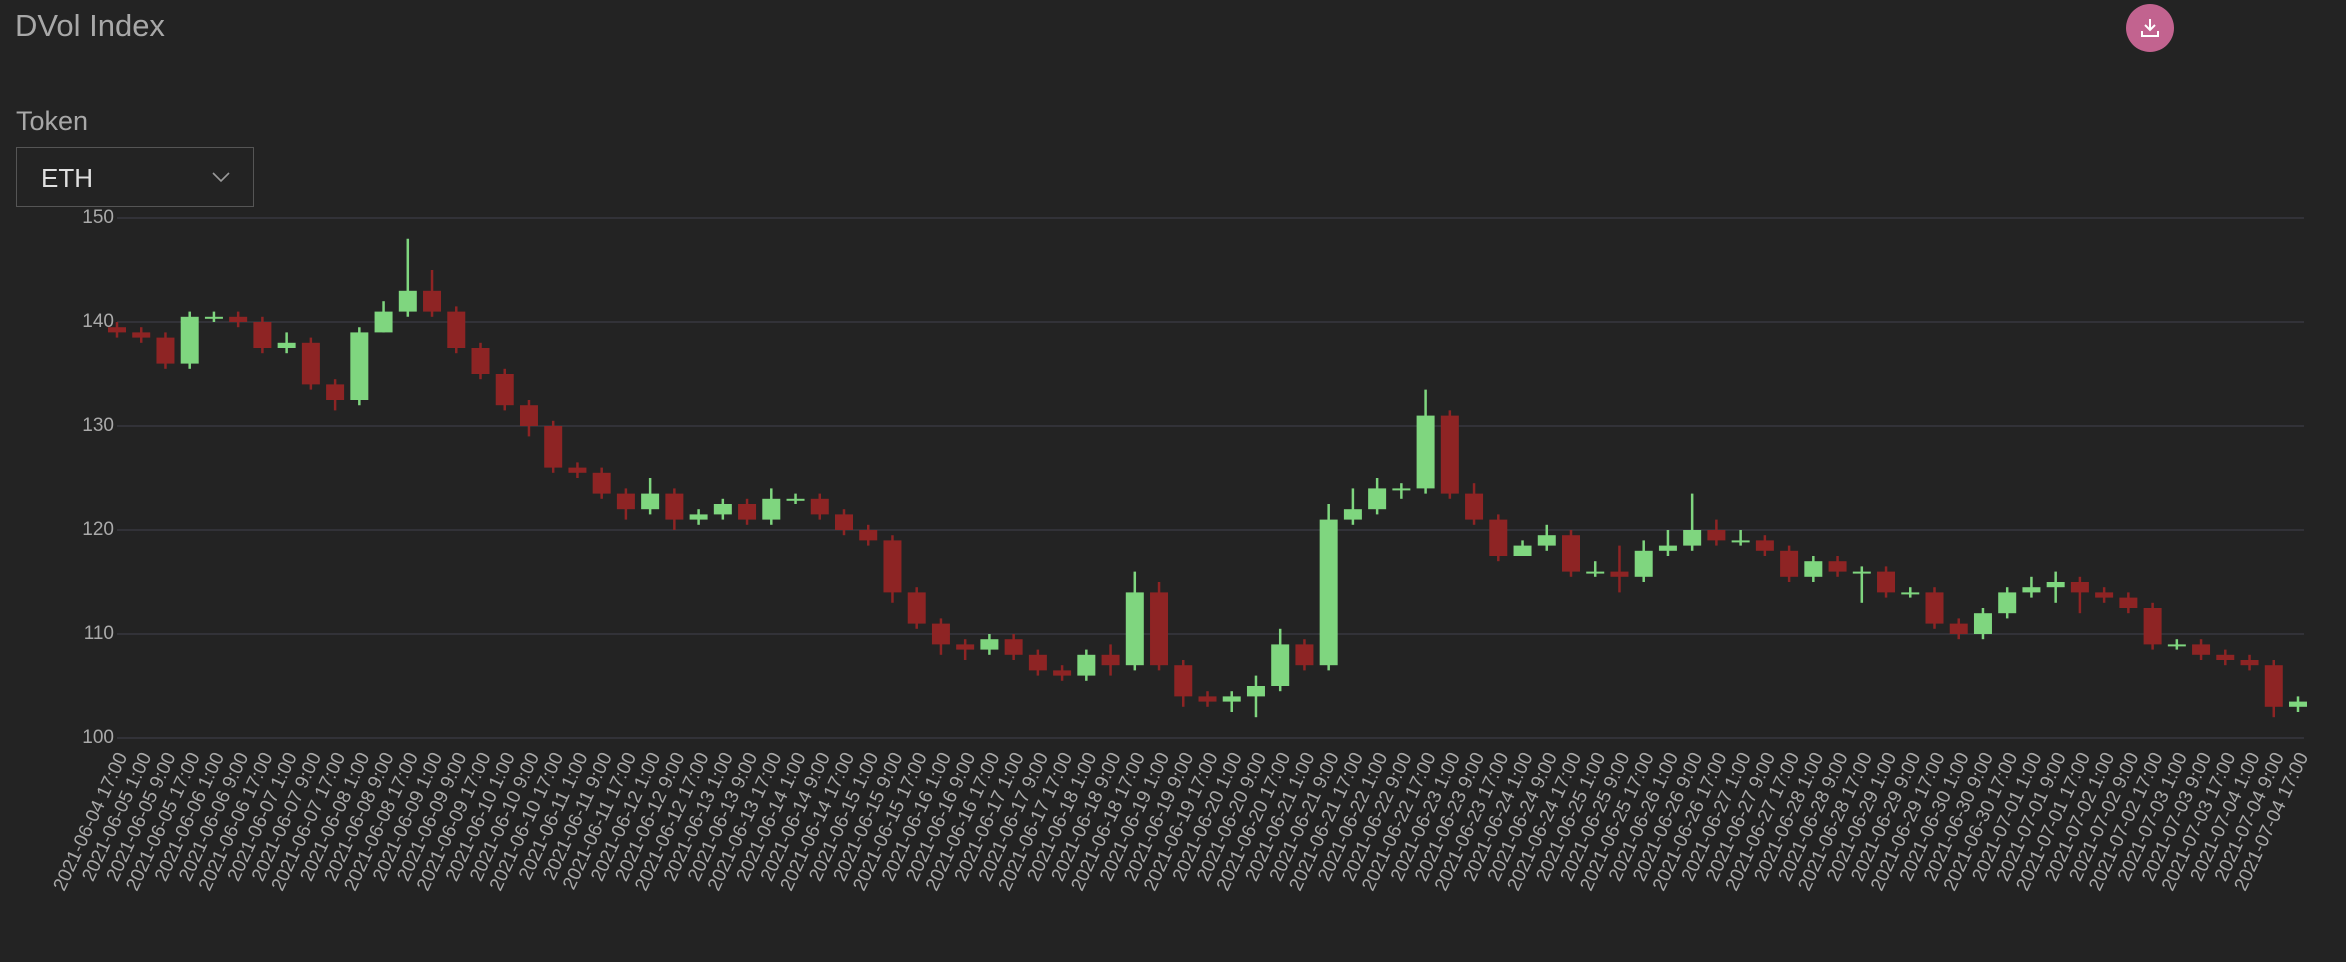  What do you see at coordinates (52, 121) in the screenshot?
I see `token-label: Token` at bounding box center [52, 121].